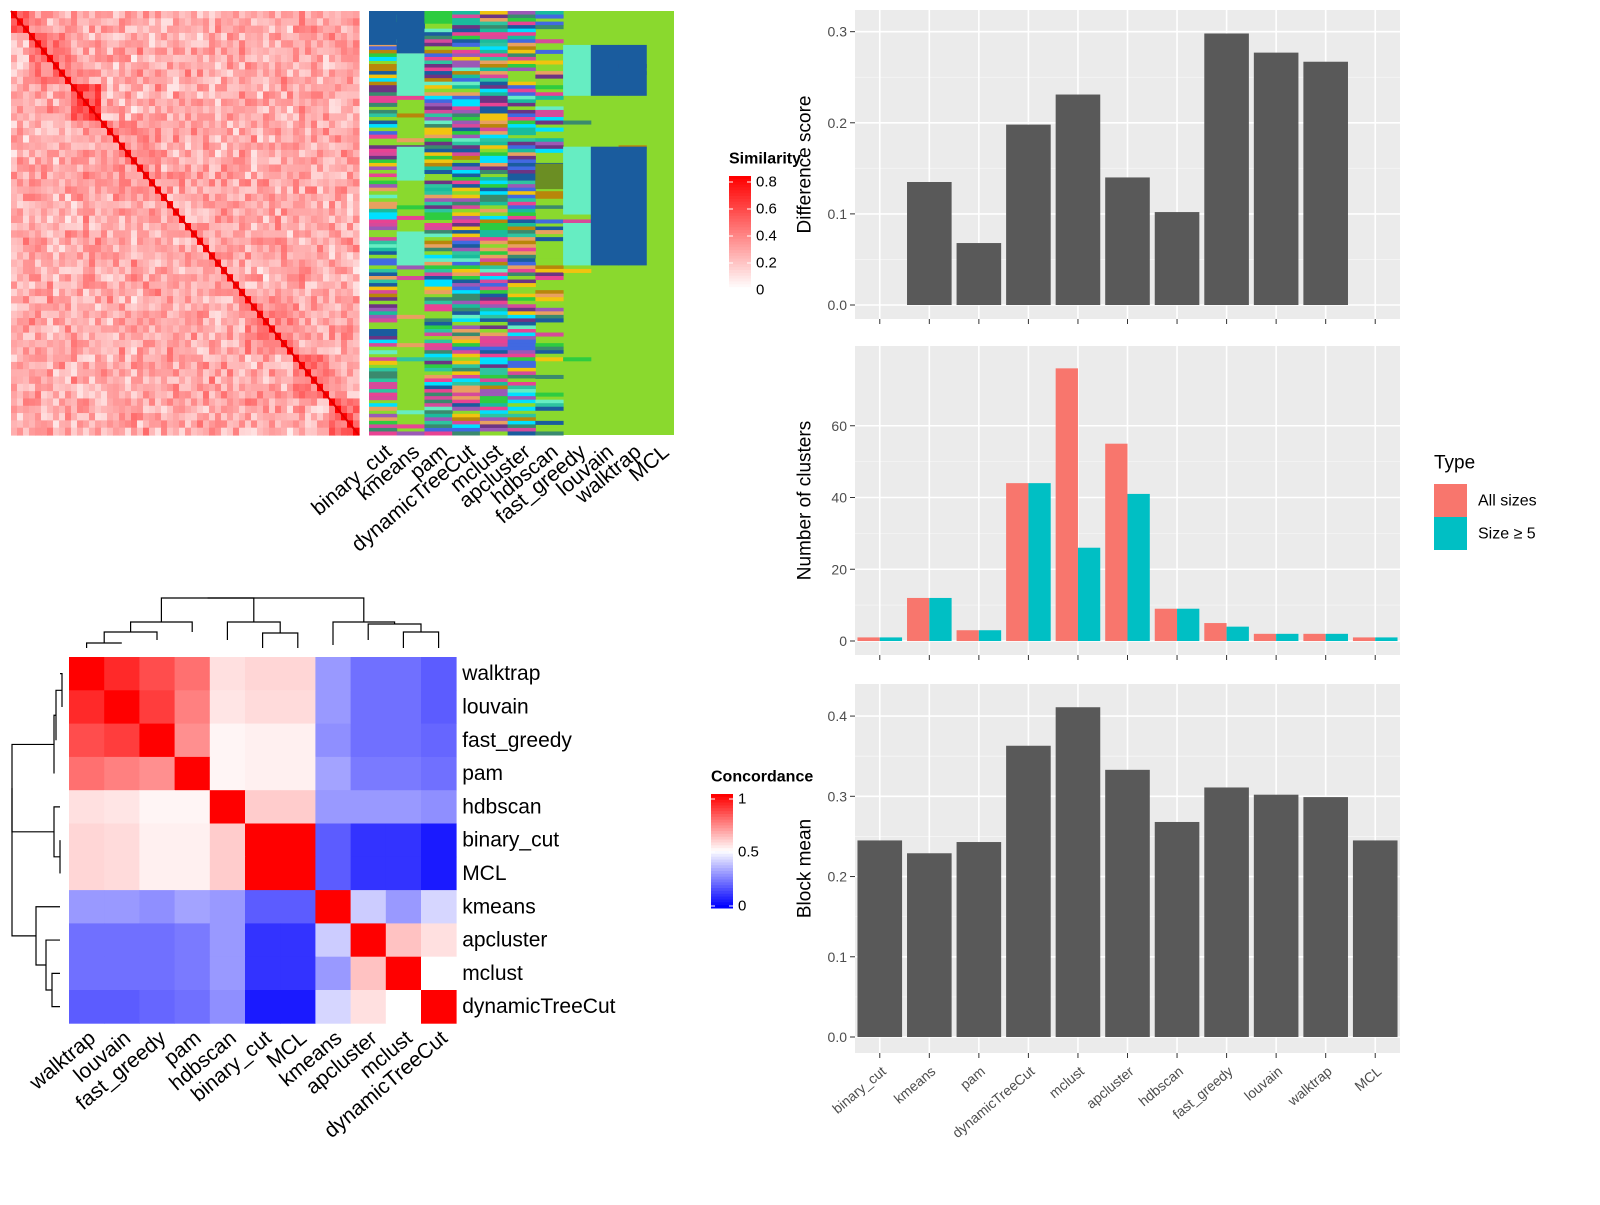  What do you see at coordinates (722, 872) in the screenshot?
I see `concordance-legend-swatch` at bounding box center [722, 872].